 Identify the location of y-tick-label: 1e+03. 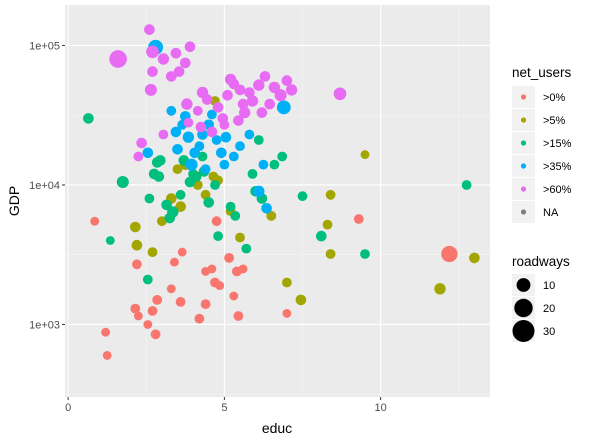
(44, 325).